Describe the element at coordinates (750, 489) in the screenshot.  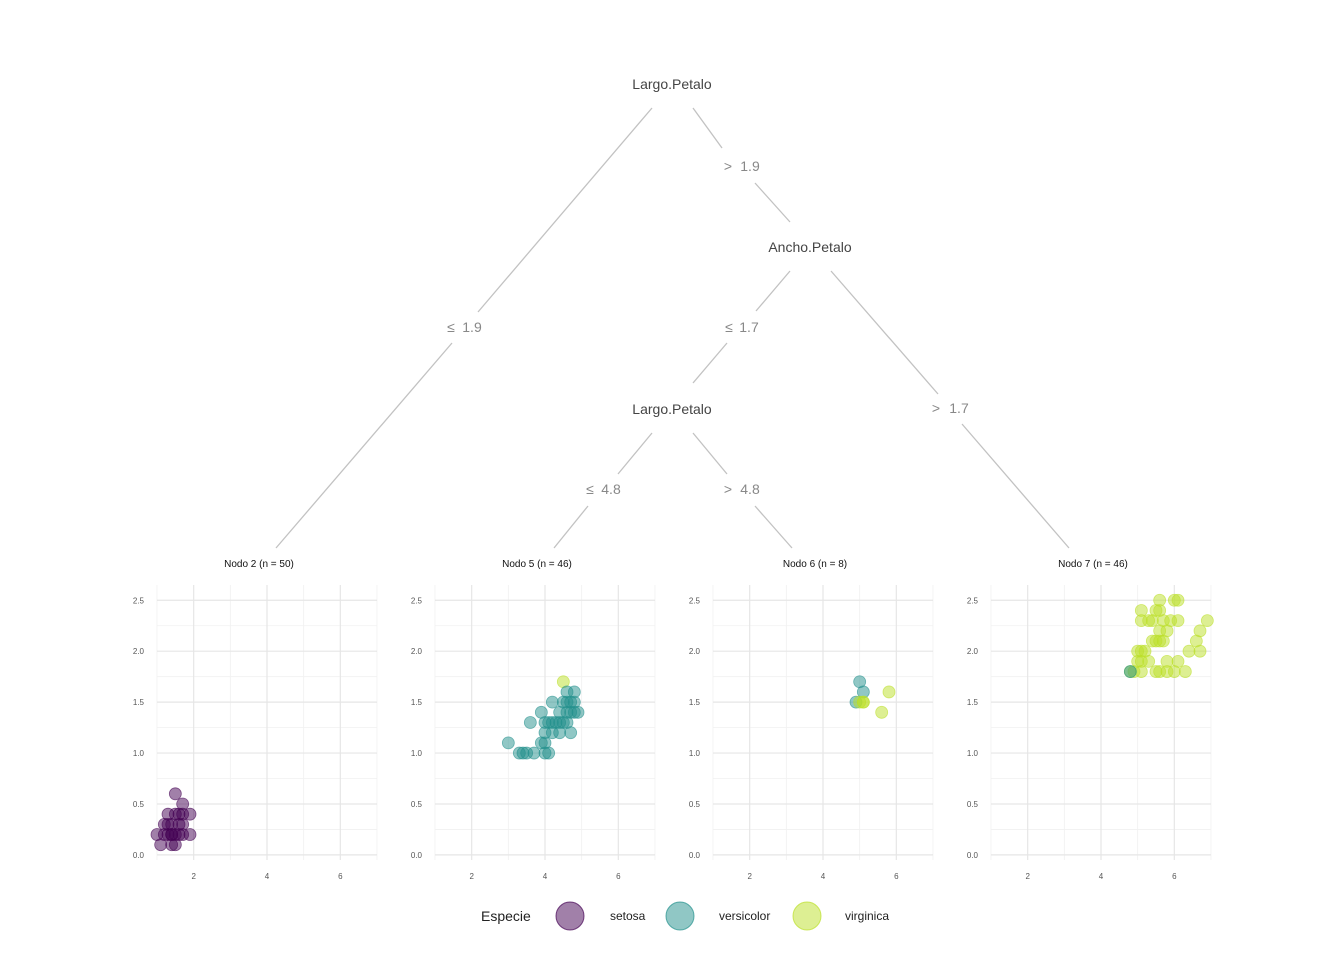
I see `edge-label-e6-value: 4.8` at that location.